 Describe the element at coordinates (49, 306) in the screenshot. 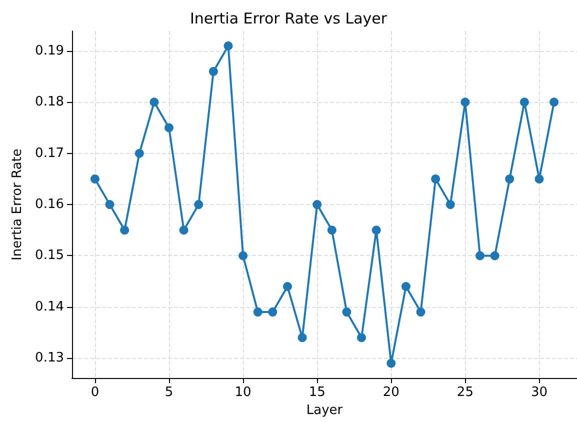

I see `y-tick-label: 0.14` at that location.